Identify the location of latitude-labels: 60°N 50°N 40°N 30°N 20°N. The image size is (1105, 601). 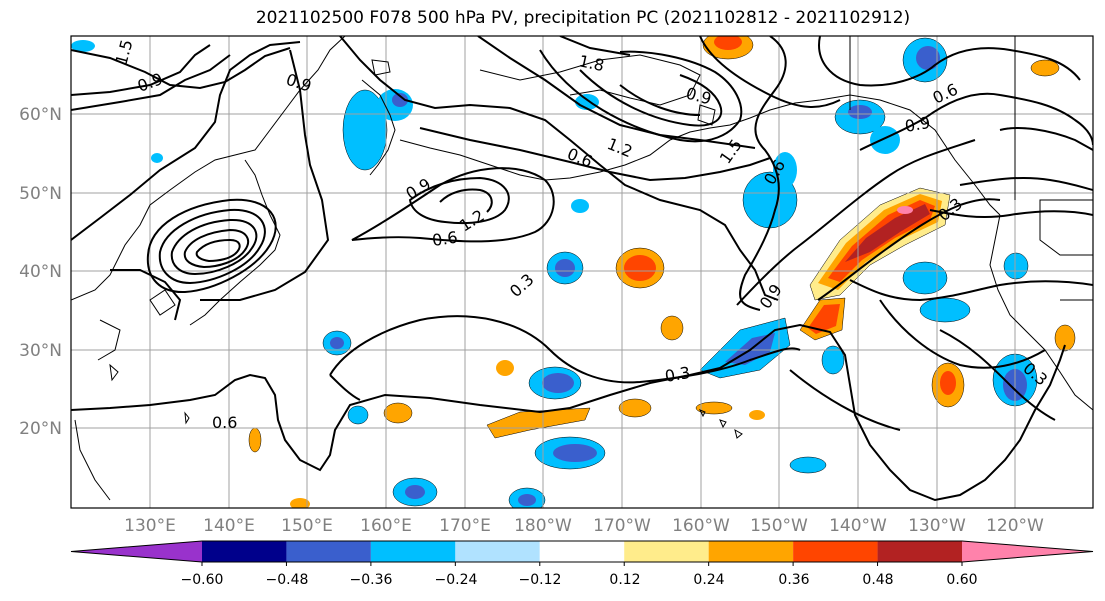
(40, 272).